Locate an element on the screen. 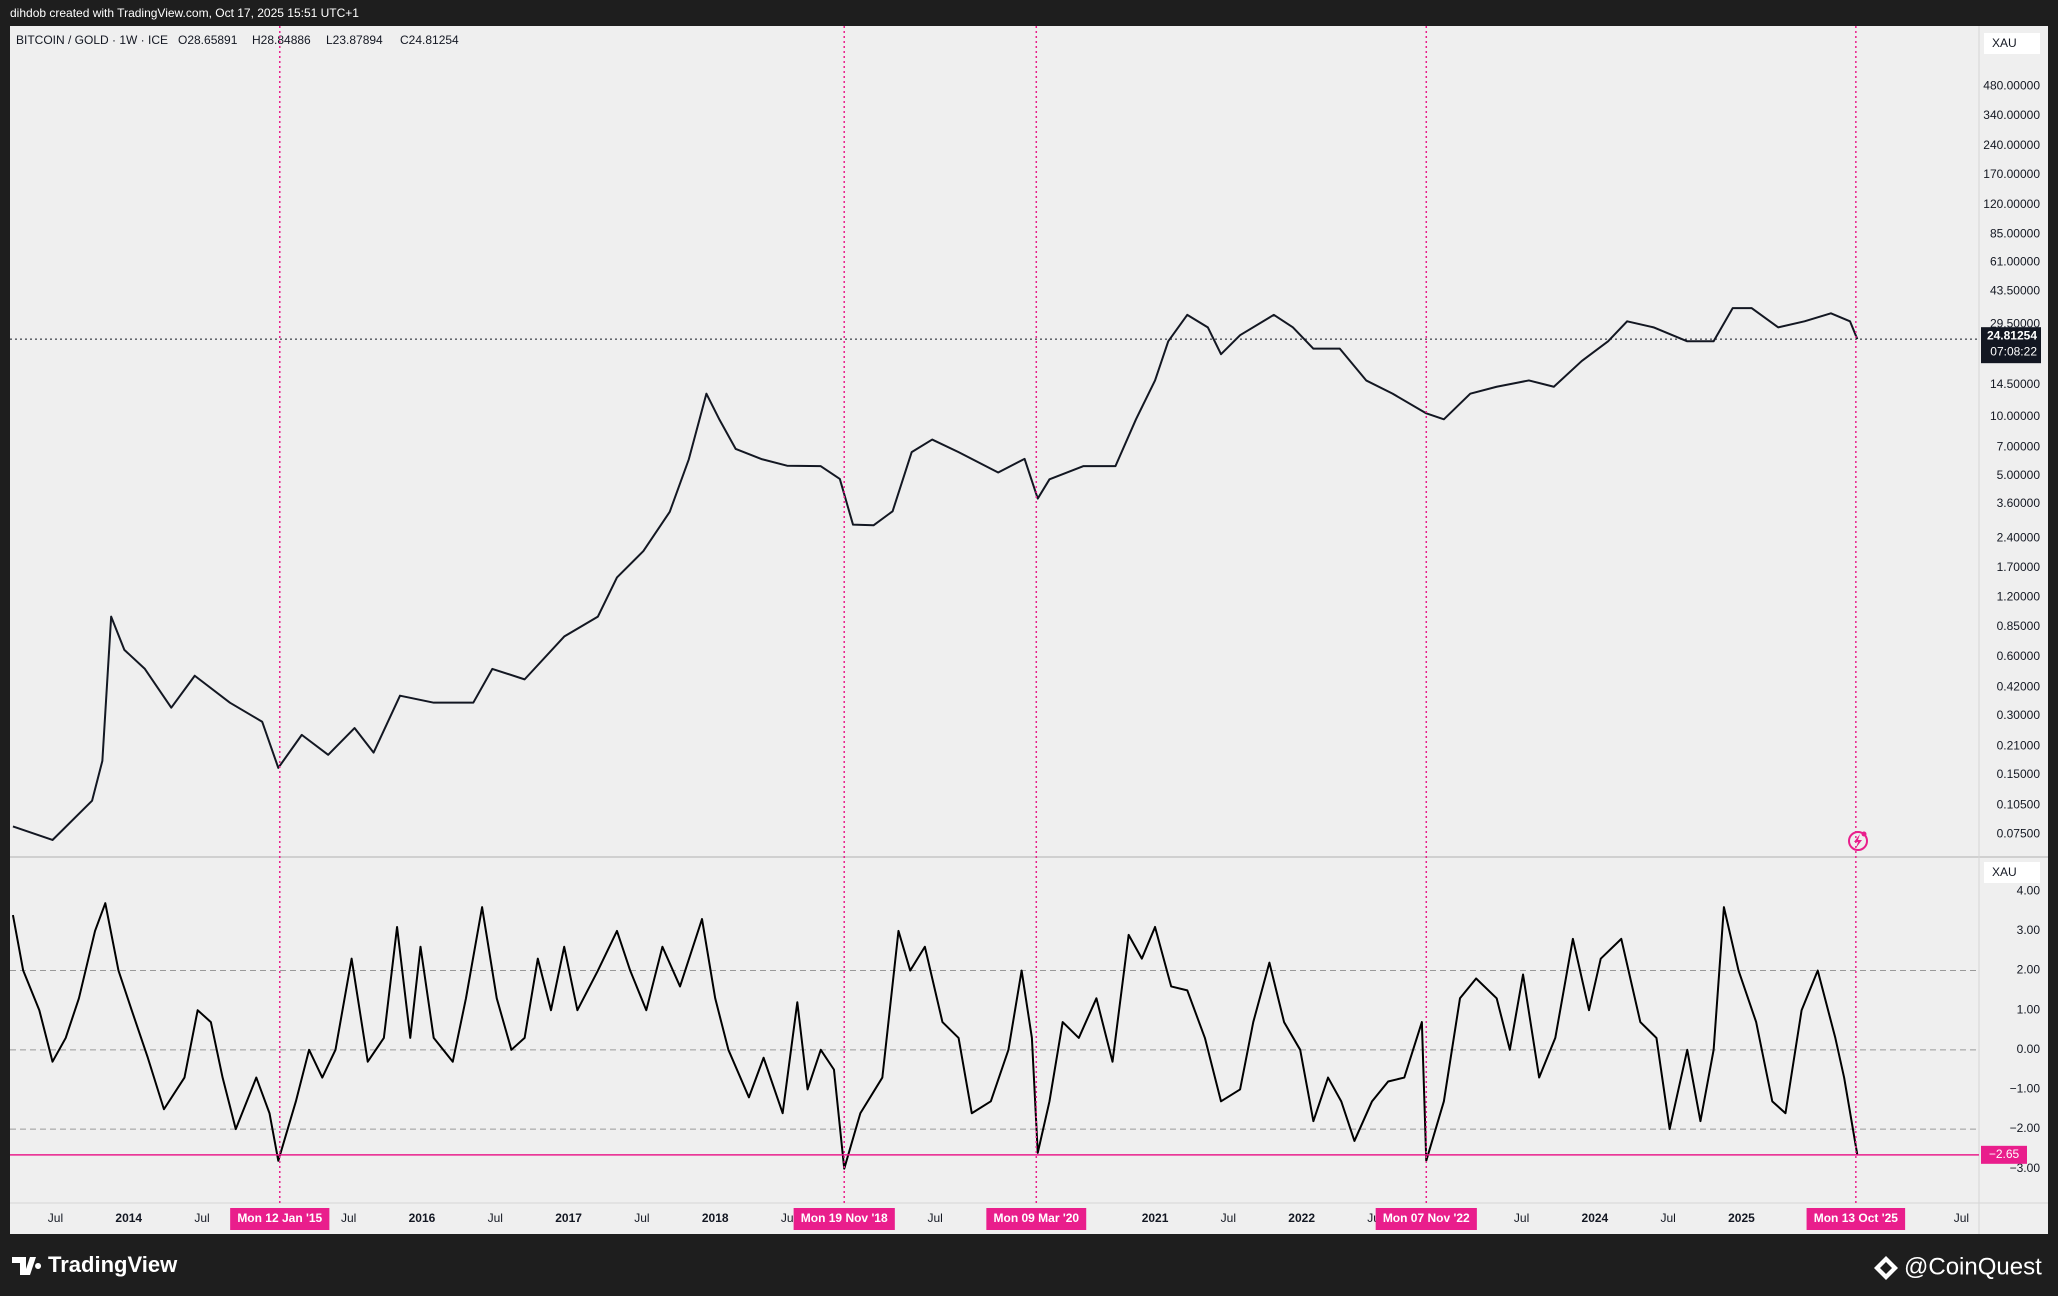 The image size is (2058, 1296). y-tick-label: 0.85000 is located at coordinates (2019, 626).